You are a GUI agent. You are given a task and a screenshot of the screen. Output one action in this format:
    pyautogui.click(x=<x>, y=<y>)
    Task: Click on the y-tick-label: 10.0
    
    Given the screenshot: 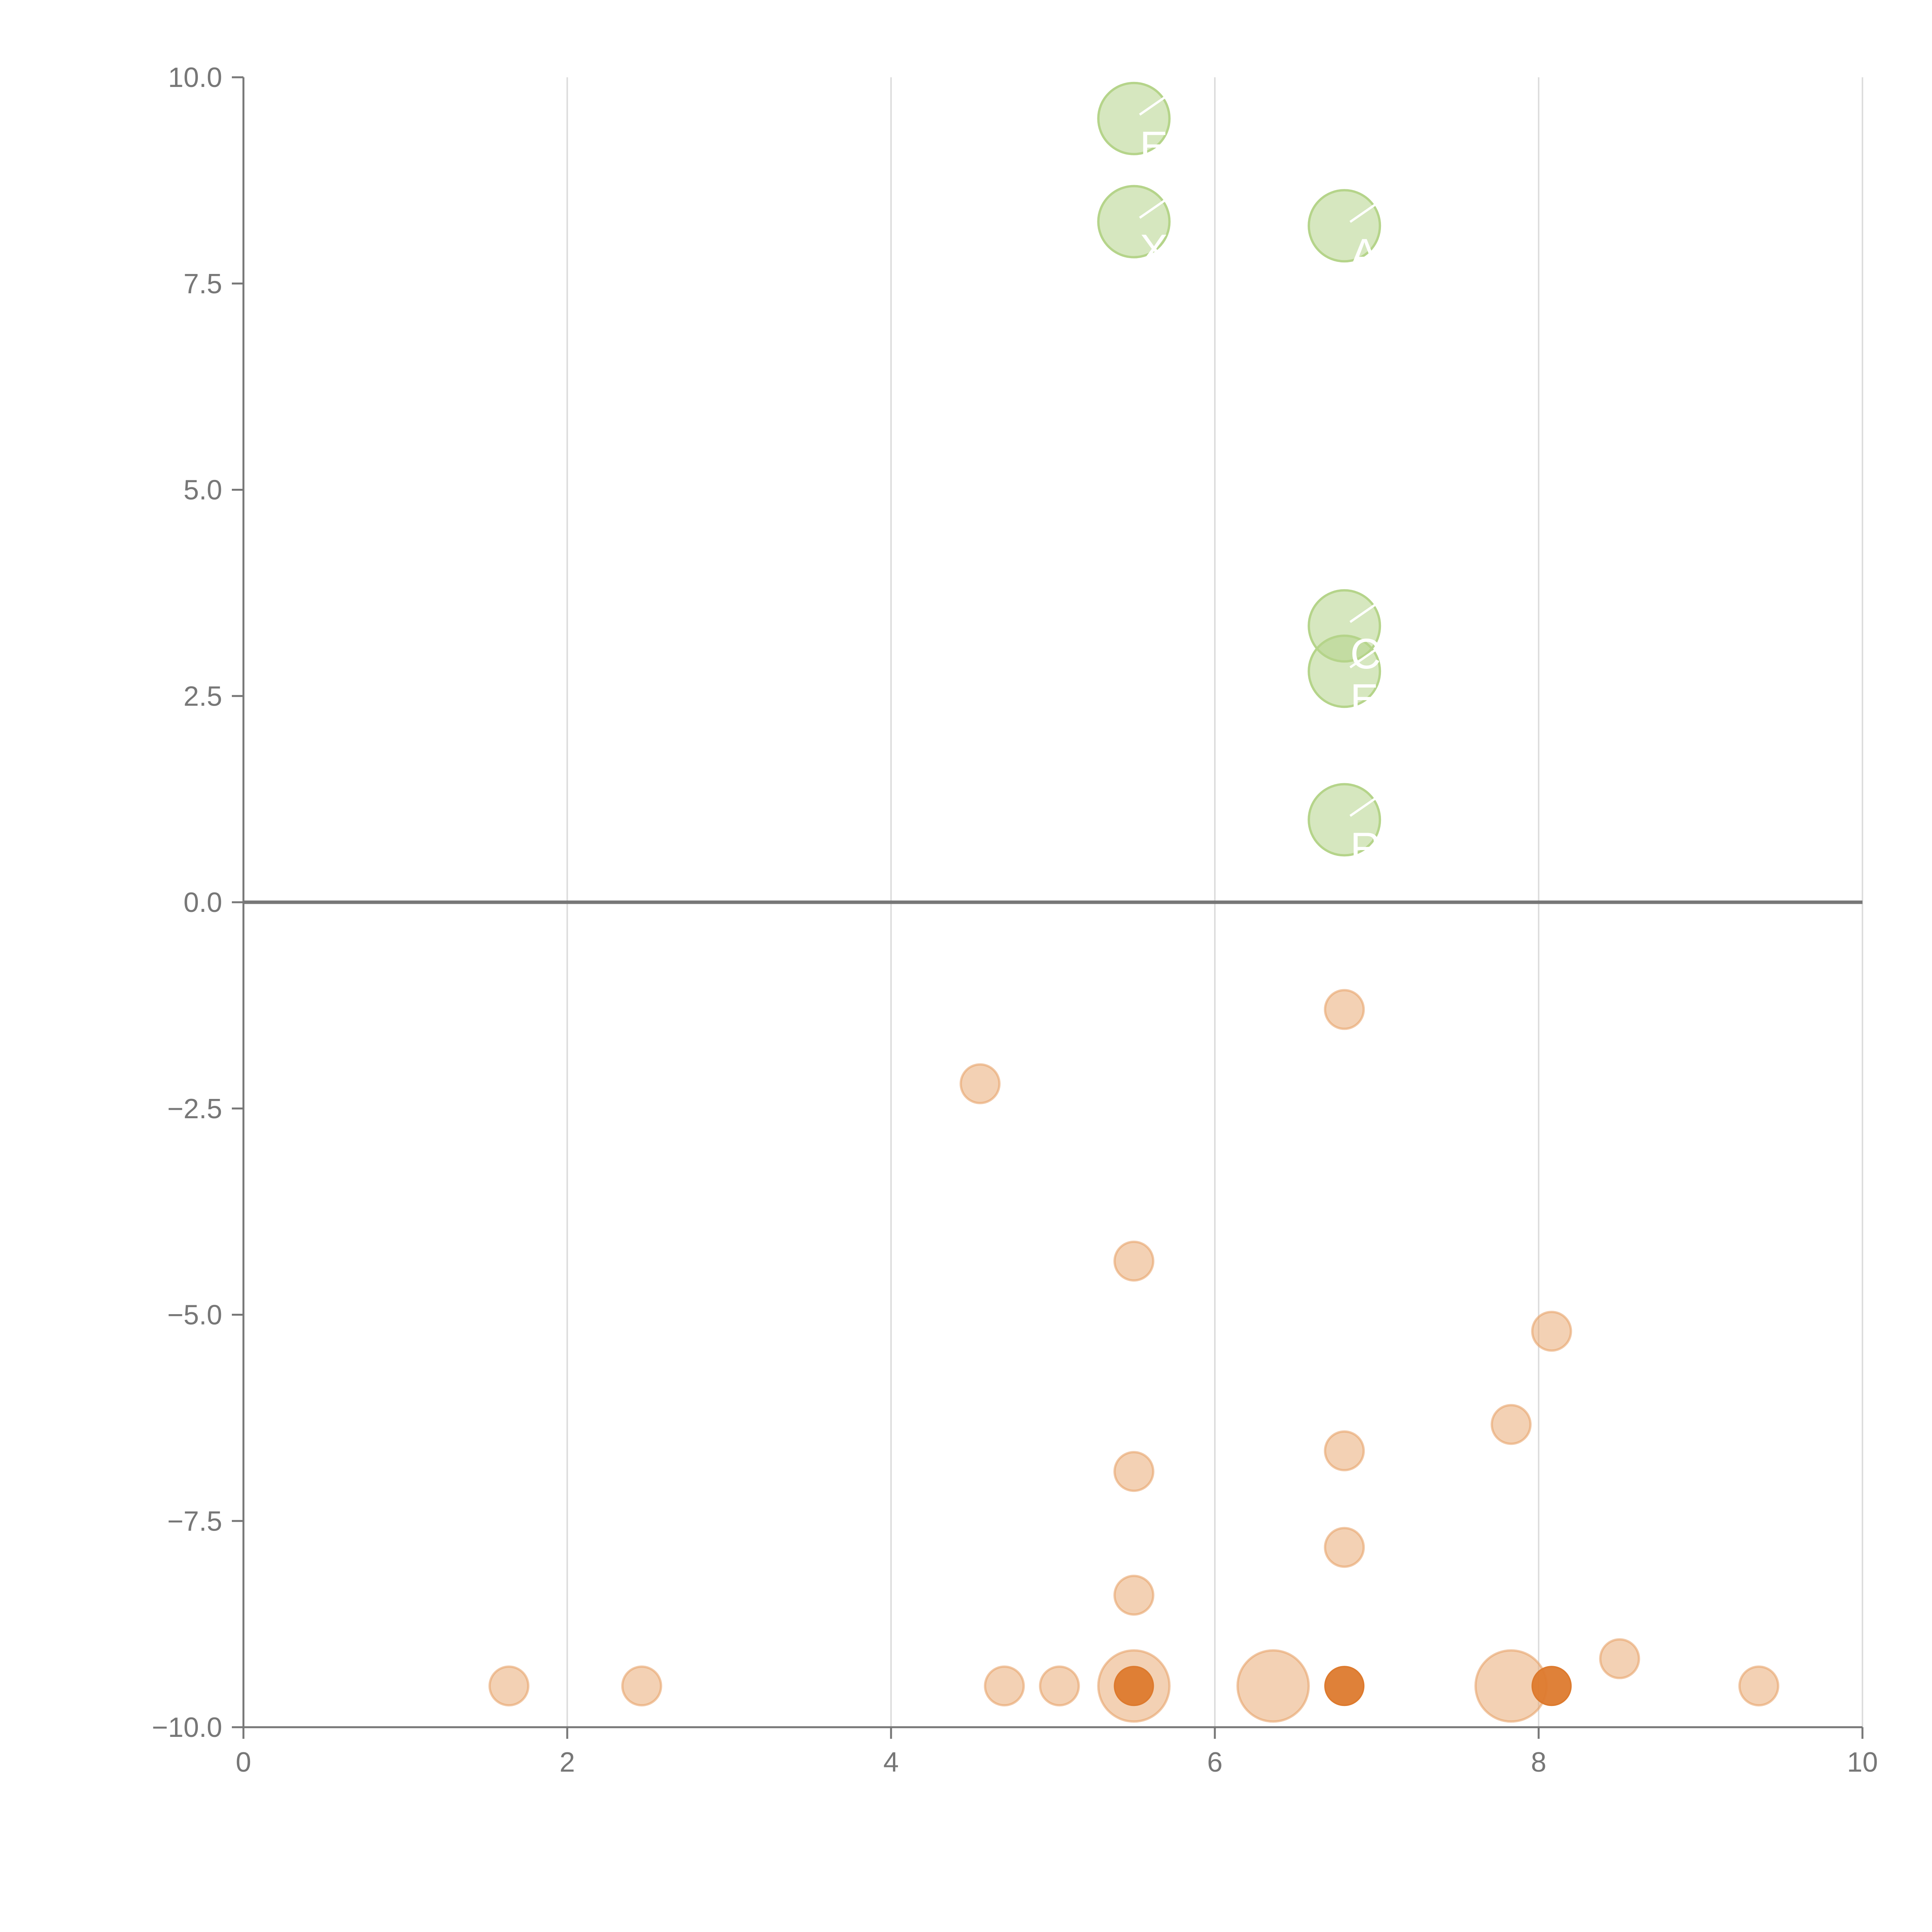 What is the action you would take?
    pyautogui.click(x=195, y=78)
    